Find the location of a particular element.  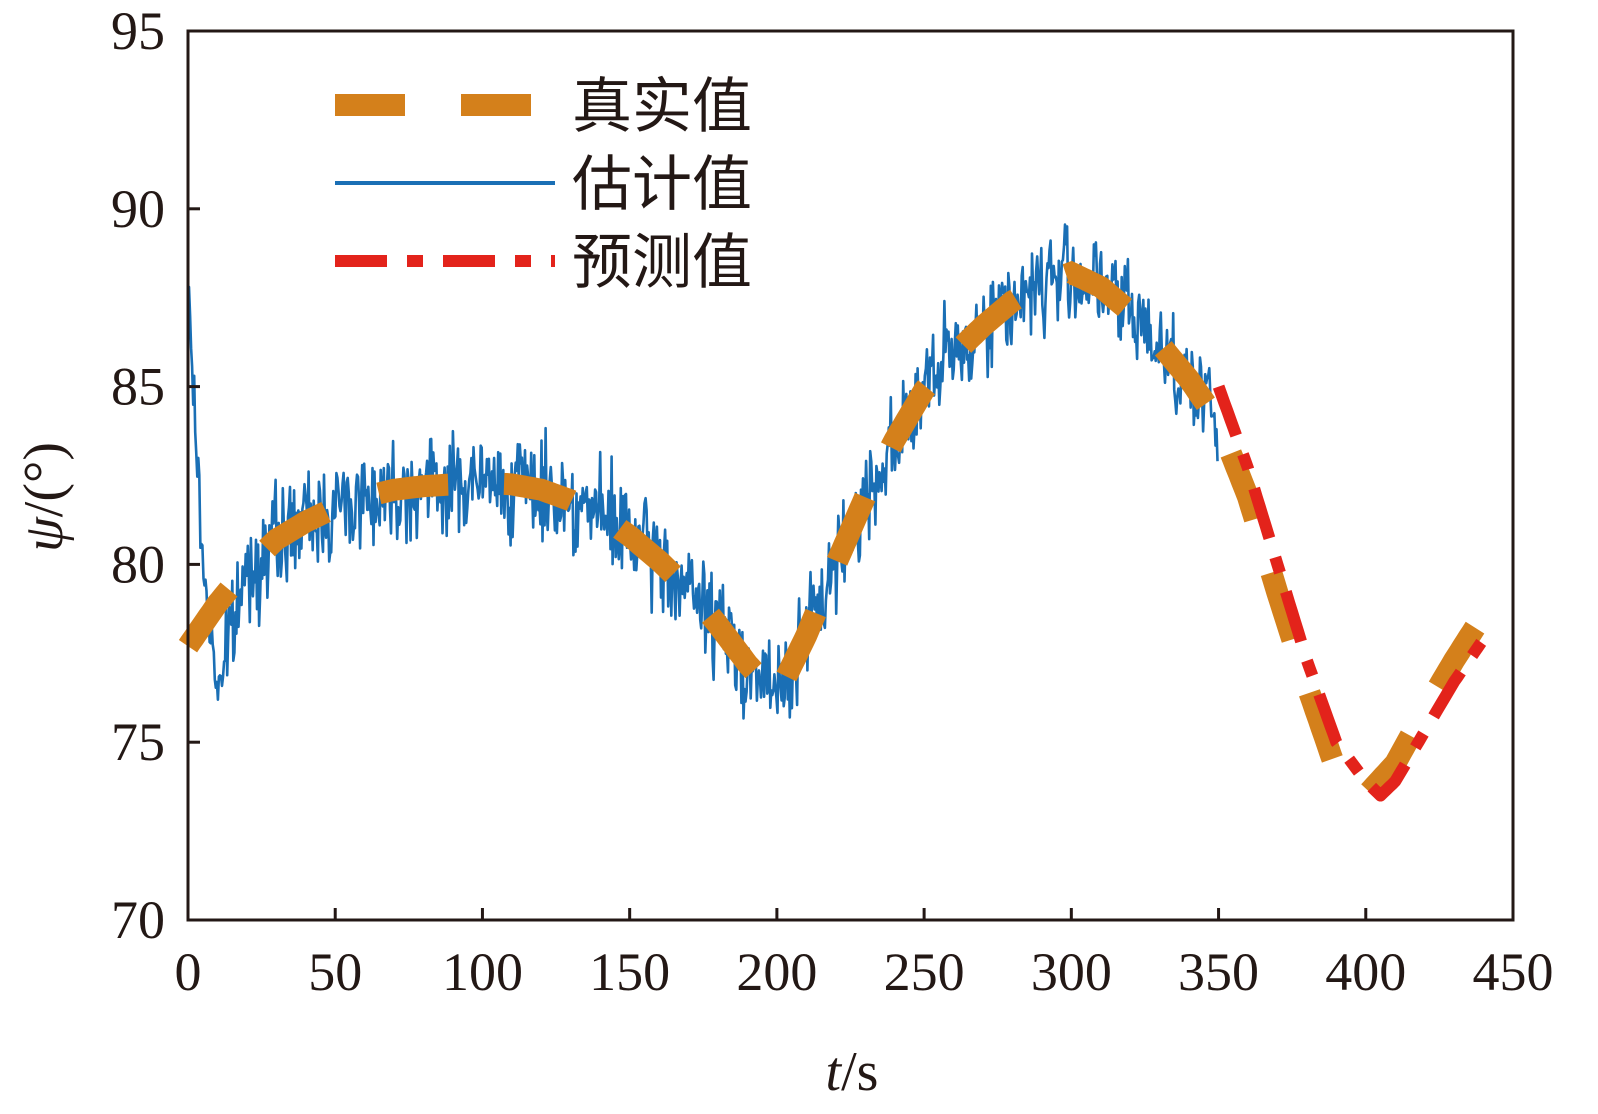

x-axis-title-italic: t is located at coordinates (834, 1072).